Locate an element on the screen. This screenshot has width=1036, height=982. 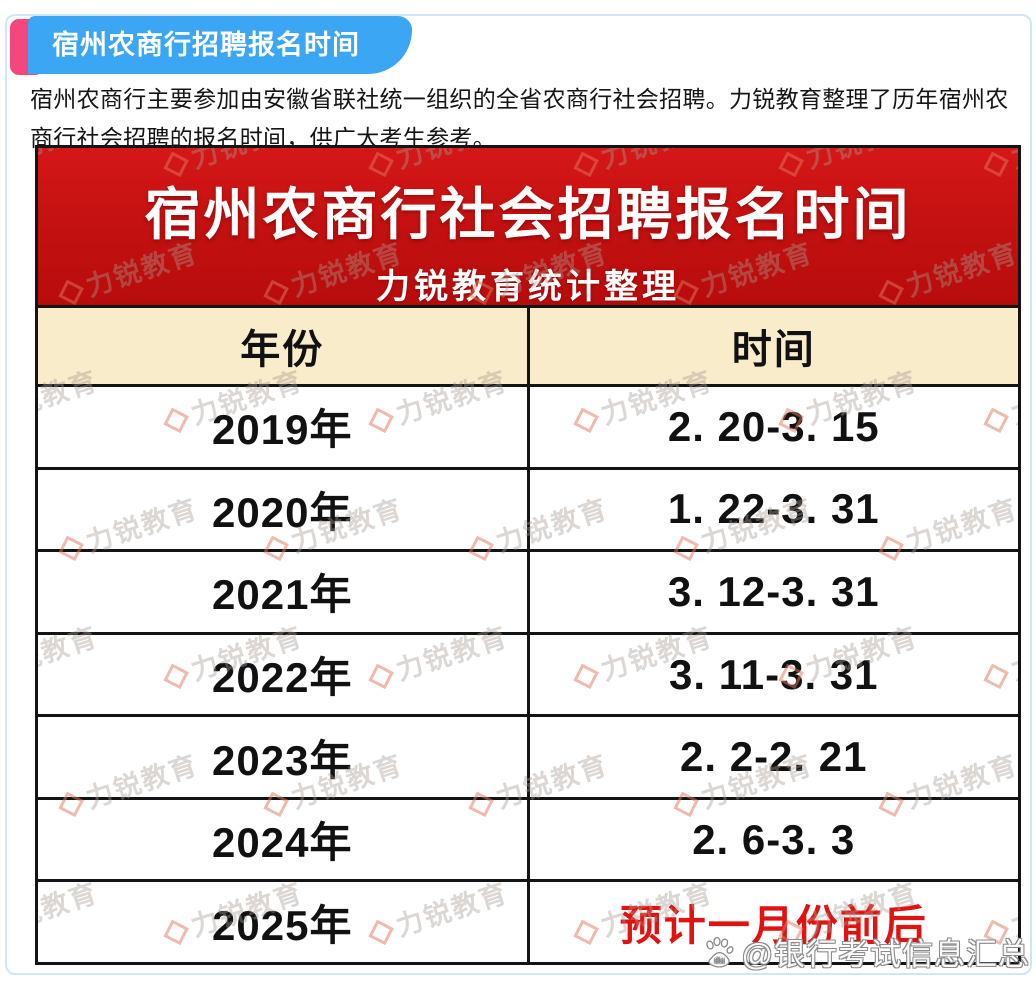
table-row: 2022年 3. 11-3. 31 is located at coordinates (528, 673).